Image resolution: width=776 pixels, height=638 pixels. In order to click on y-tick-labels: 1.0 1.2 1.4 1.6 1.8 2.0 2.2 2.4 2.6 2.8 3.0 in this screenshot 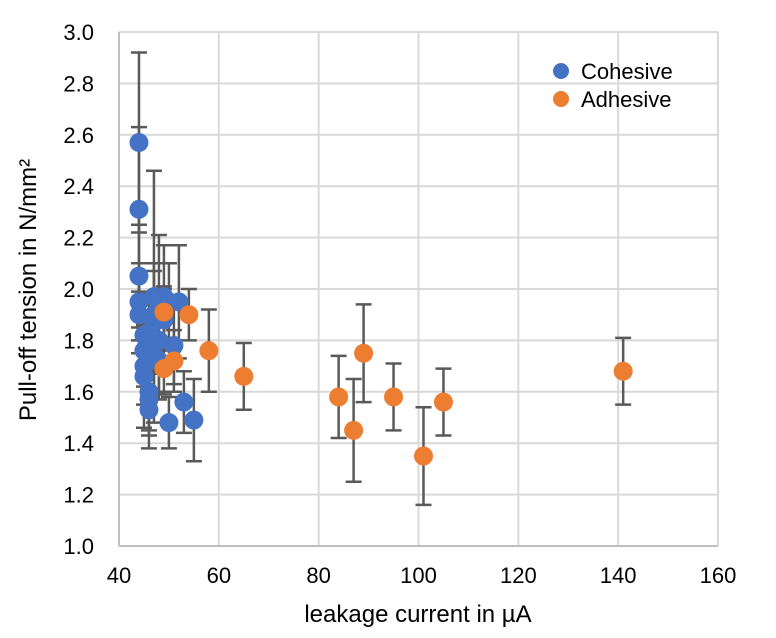, I will do `click(78, 289)`.